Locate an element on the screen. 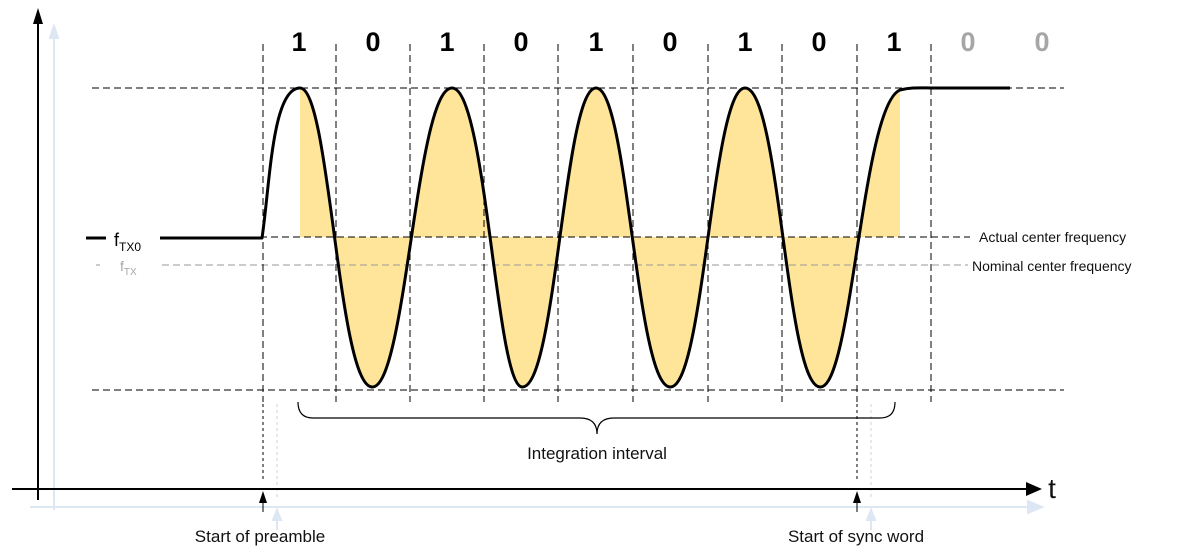 The width and height of the screenshot is (1184, 548). ftx-label: fTX is located at coordinates (128, 268).